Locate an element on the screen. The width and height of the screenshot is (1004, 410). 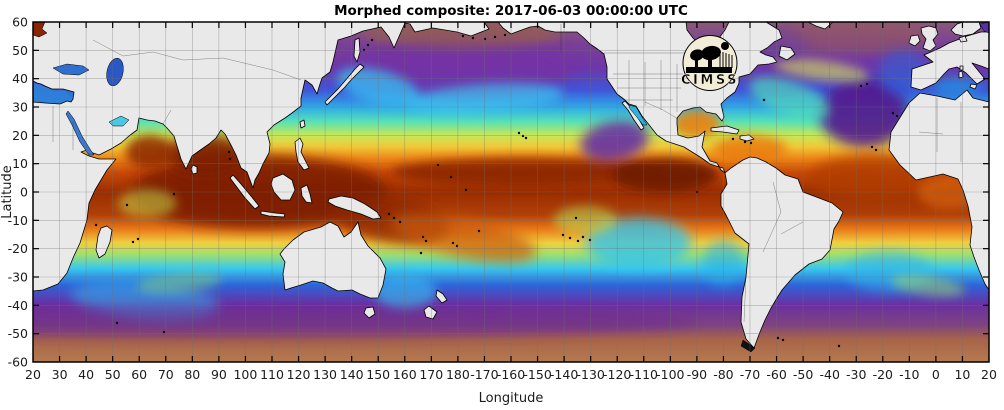
cimss-logo-text: CIMSS is located at coordinates (710, 80).